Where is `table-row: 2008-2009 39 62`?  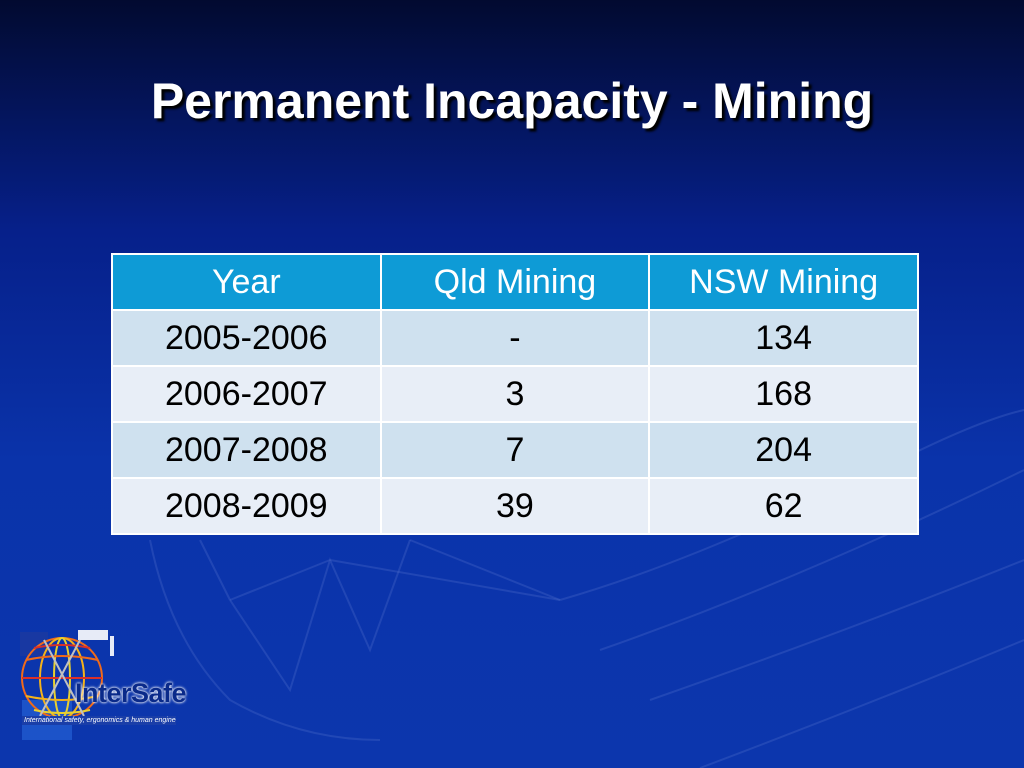 table-row: 2008-2009 39 62 is located at coordinates (515, 506).